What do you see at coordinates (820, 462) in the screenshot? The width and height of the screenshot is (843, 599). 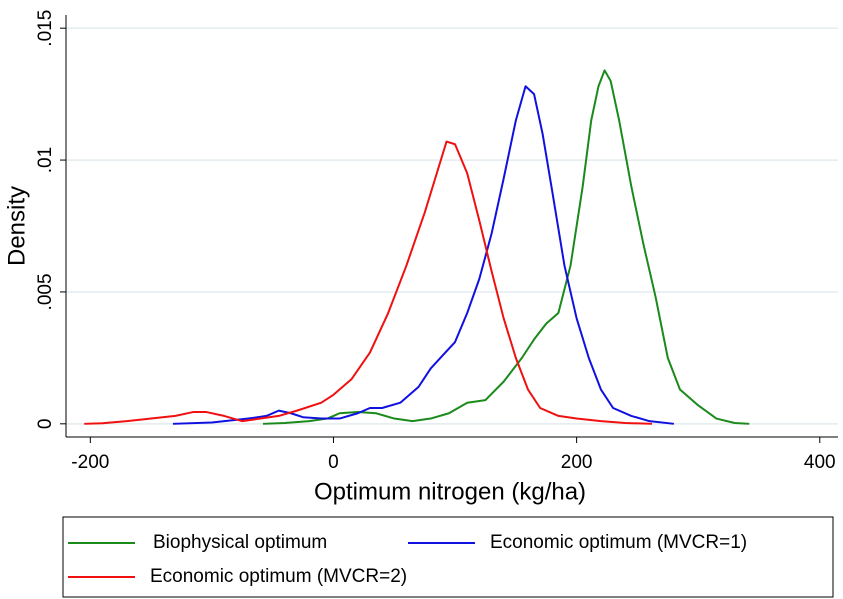 I see `x-tick-label: 400` at bounding box center [820, 462].